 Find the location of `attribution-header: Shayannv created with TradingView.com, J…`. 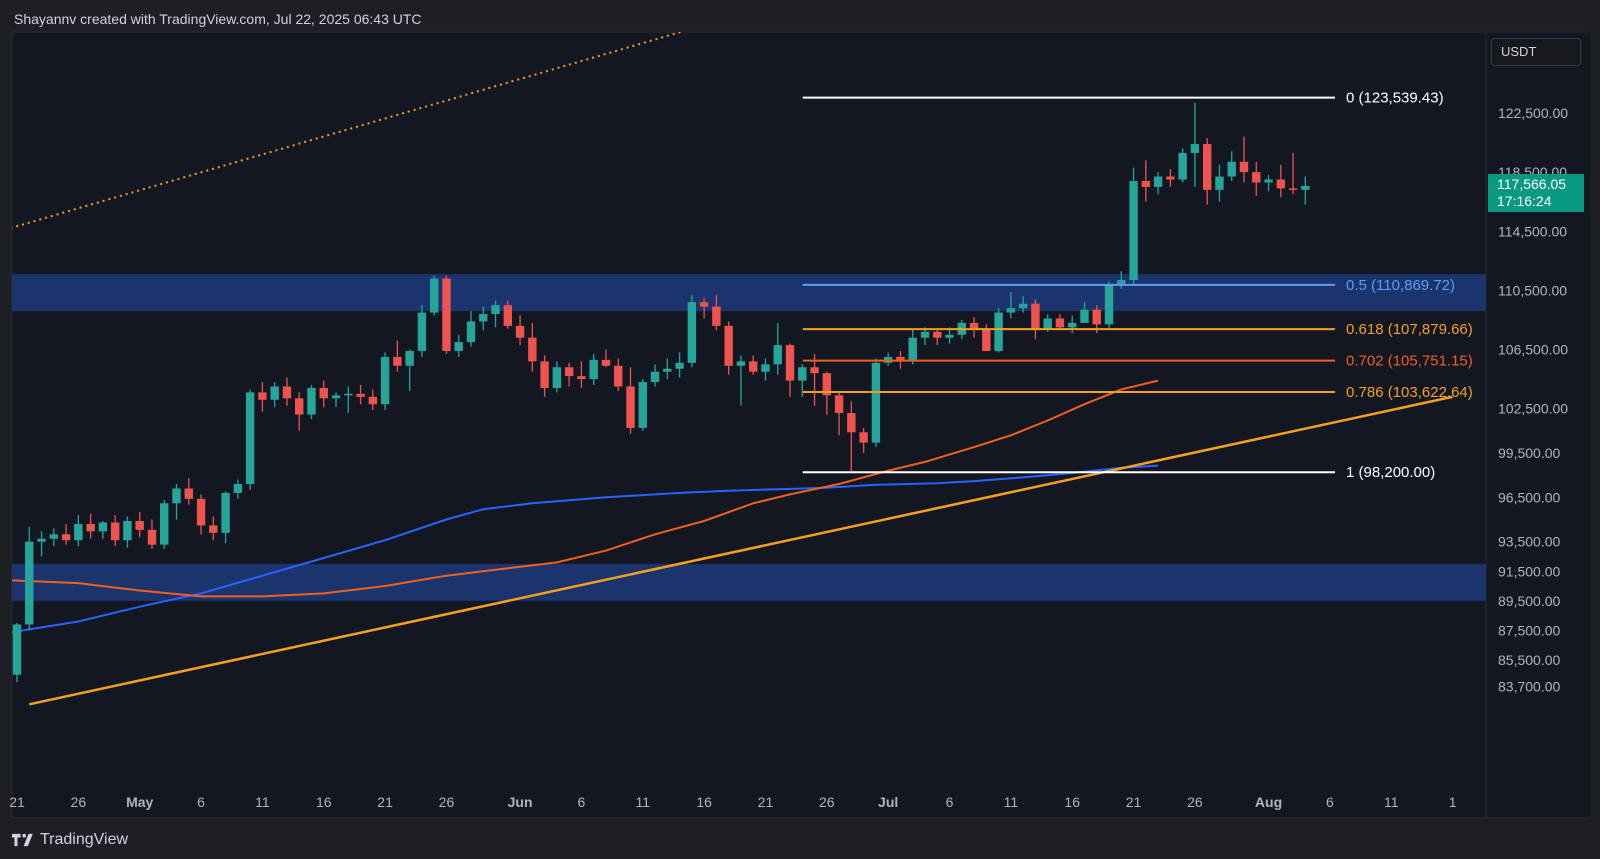

attribution-header: Shayannv created with TradingView.com, J… is located at coordinates (218, 19).